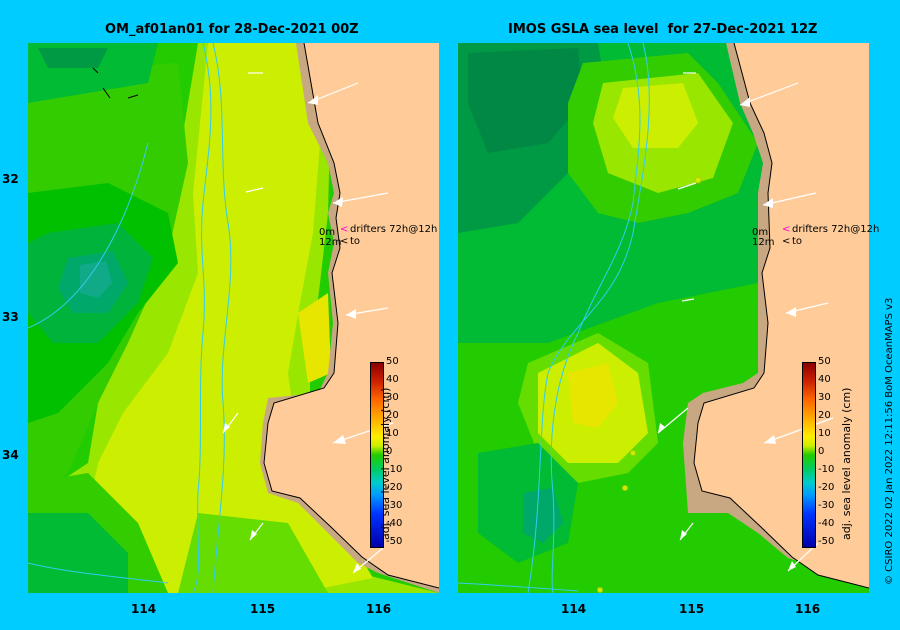 The image size is (900, 630). Describe the element at coordinates (824, 379) in the screenshot. I see `colorbar-tick-right: 40` at that location.